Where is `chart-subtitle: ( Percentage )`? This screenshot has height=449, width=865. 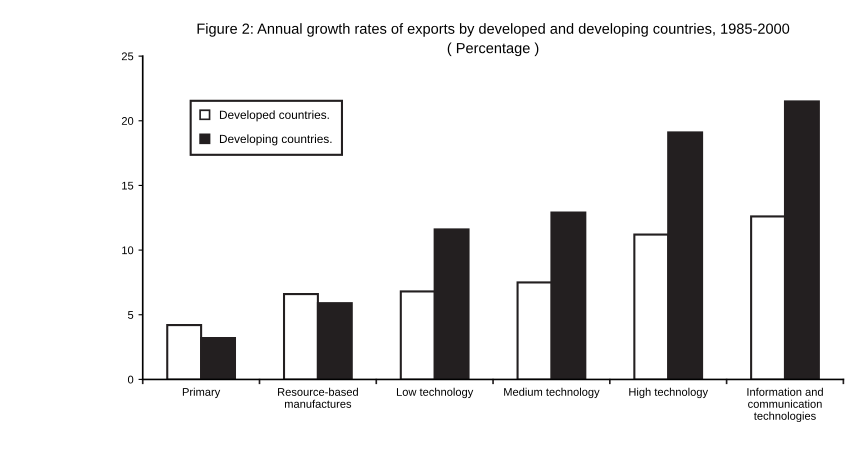
chart-subtitle: ( Percentage ) is located at coordinates (493, 49).